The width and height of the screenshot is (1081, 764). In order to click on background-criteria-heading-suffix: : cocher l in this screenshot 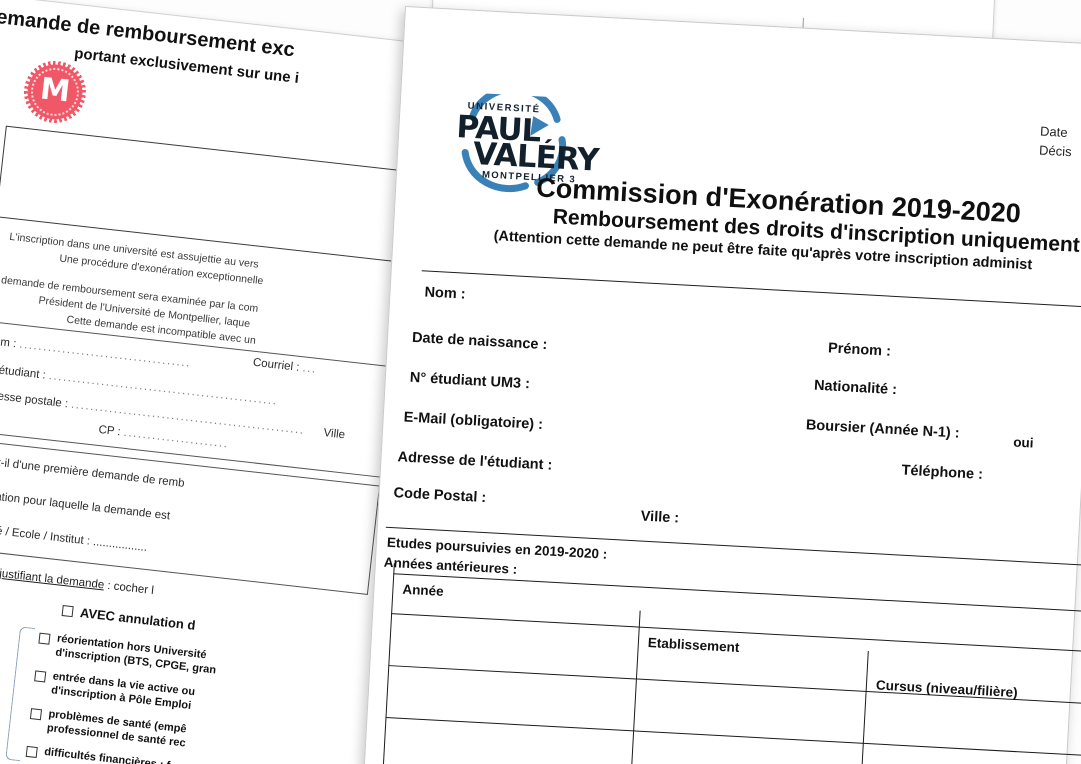, I will do `click(129, 588)`.